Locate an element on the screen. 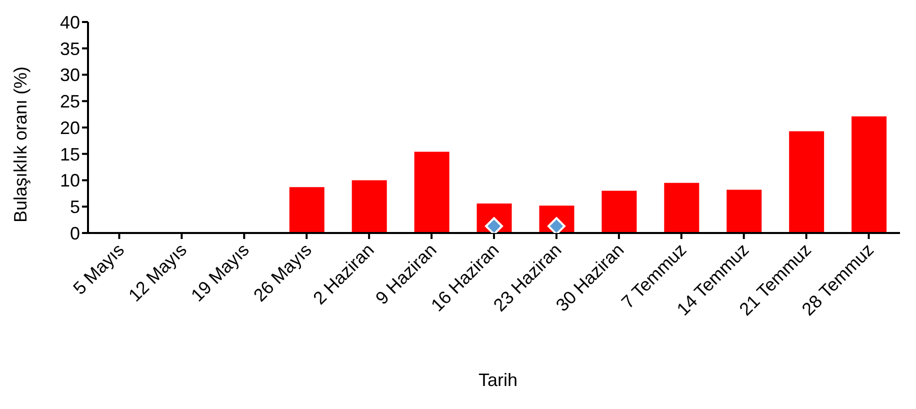 The image size is (916, 409). y-tick-label: 0 is located at coordinates (75, 233).